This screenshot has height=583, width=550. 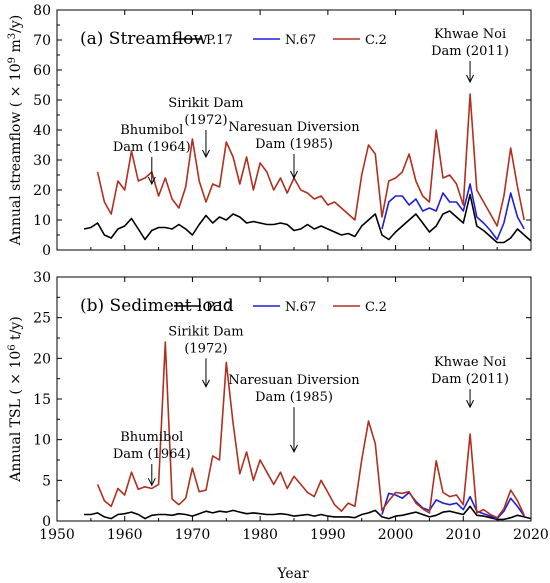 I want to click on y-axis-label-part: 9, so click(x=12, y=60).